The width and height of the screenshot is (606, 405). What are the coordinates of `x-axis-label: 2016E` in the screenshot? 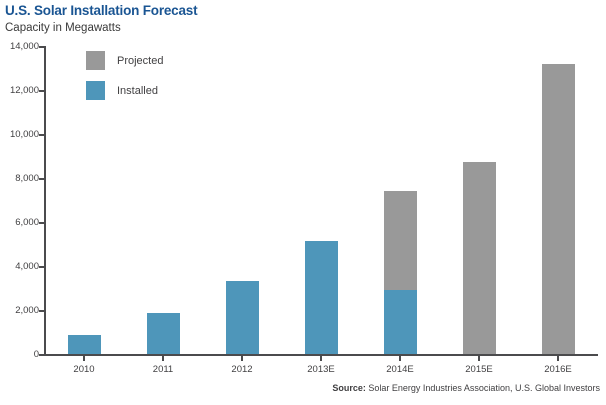 It's located at (558, 369).